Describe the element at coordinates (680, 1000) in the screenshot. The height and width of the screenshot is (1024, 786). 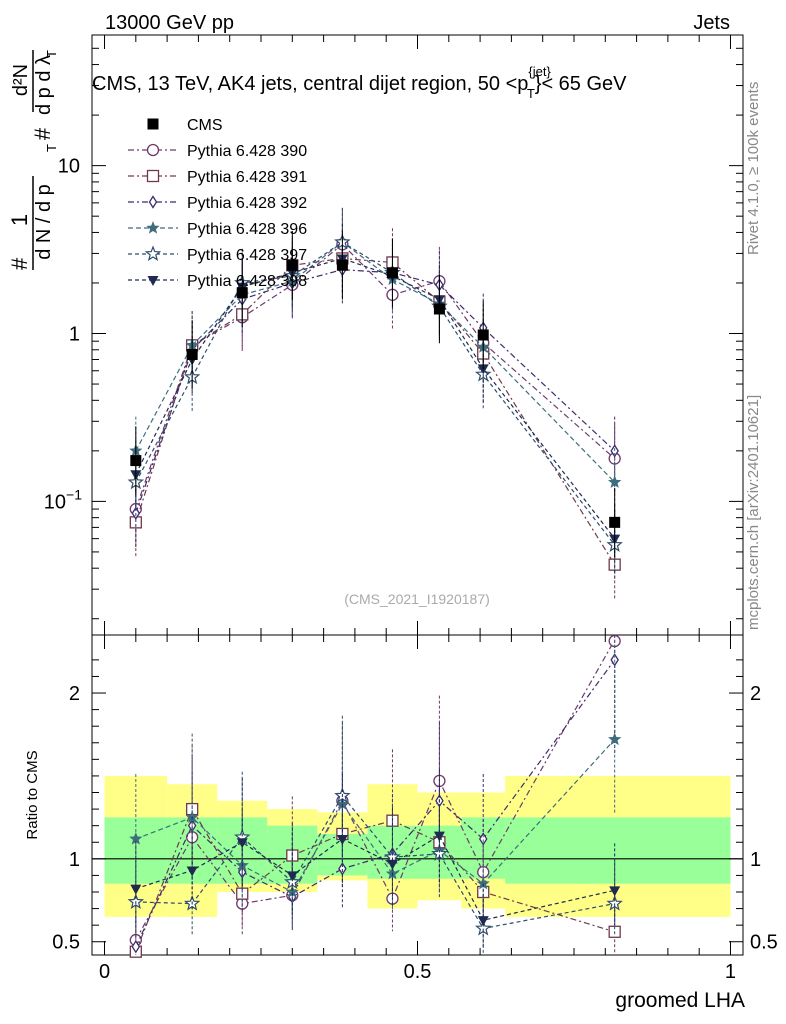
I see `x-axis-label: groomed LHA` at that location.